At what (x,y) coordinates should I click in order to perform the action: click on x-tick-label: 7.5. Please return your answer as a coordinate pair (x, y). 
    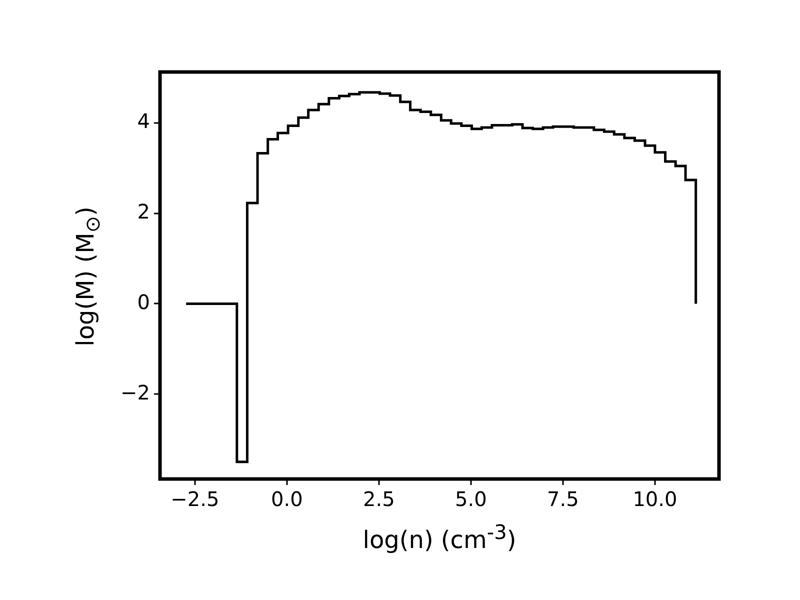
    Looking at the image, I should click on (563, 499).